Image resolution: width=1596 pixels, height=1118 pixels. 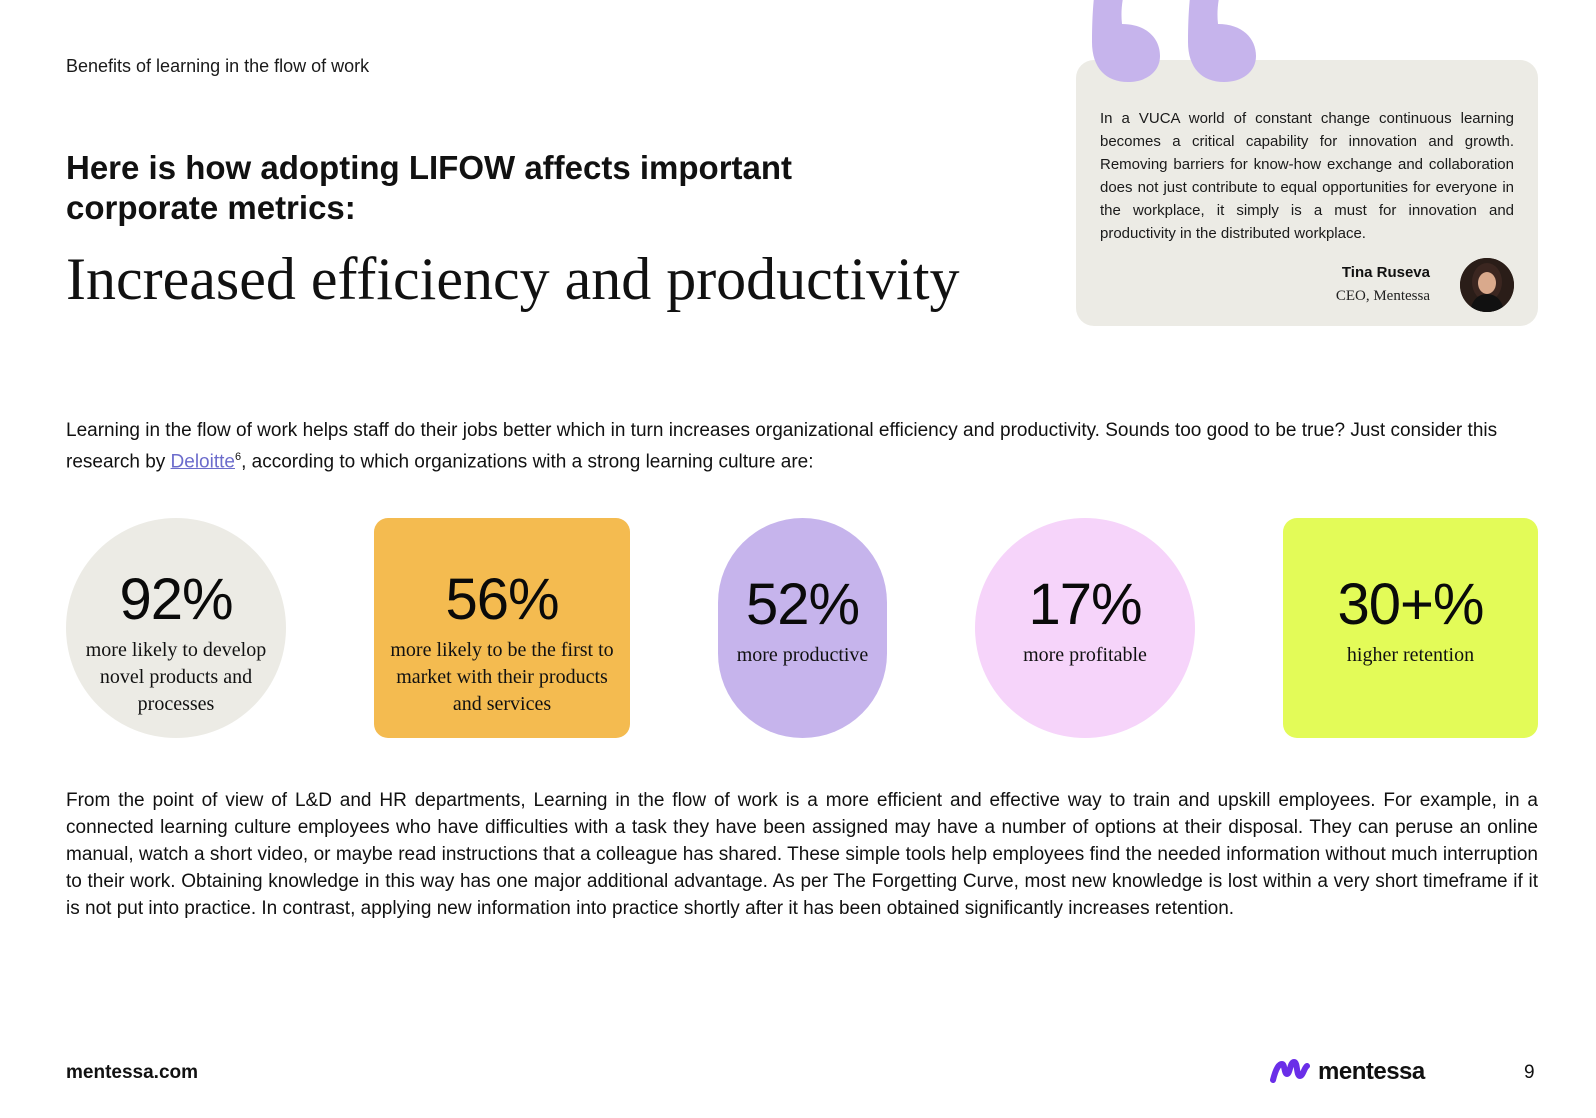 What do you see at coordinates (1382, 296) in the screenshot?
I see `quote-author-role: CEO, Mentessa` at bounding box center [1382, 296].